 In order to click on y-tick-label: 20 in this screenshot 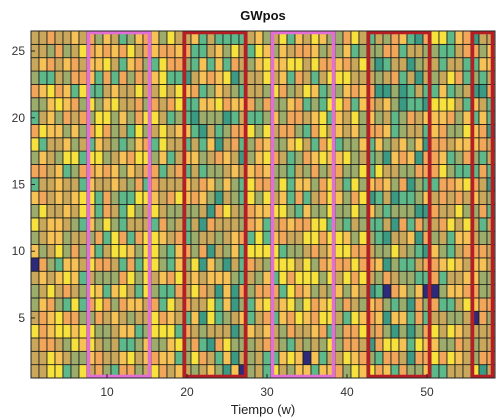, I will do `click(19, 118)`.